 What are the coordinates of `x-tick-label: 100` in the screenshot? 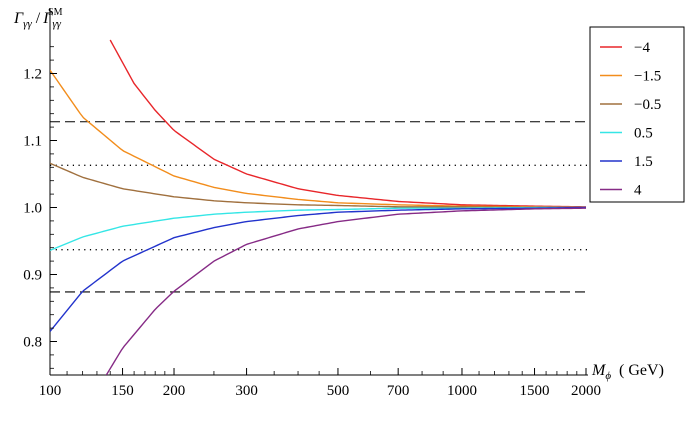 It's located at (50, 391).